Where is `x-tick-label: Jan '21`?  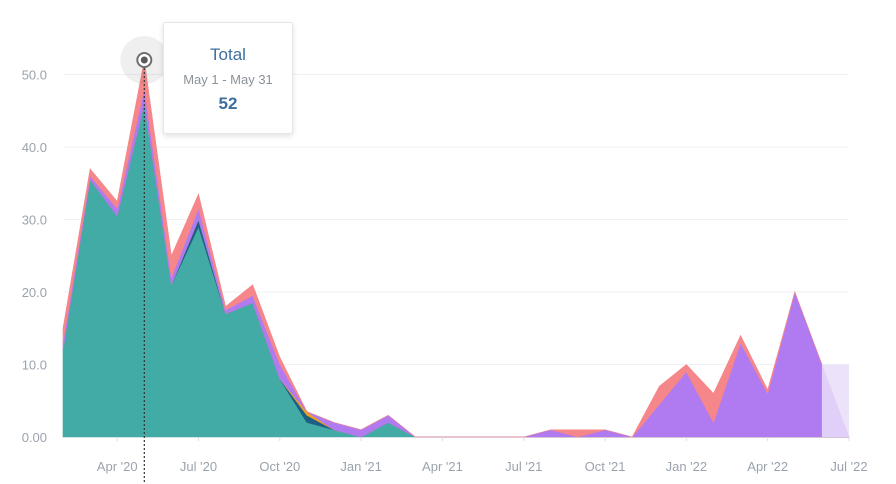
x-tick-label: Jan '21 is located at coordinates (361, 466).